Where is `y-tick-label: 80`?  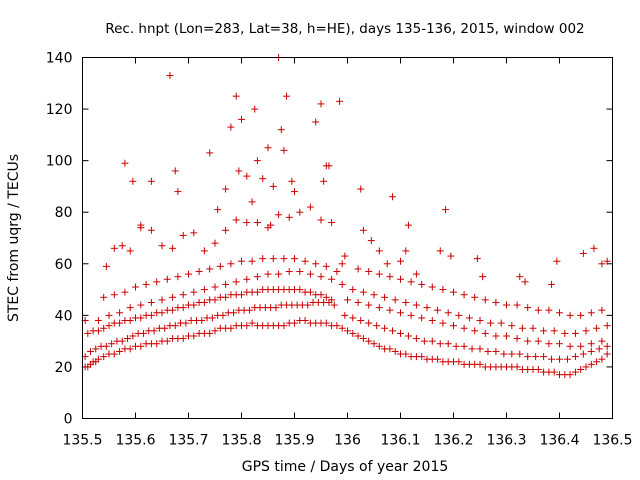
y-tick-label: 80 is located at coordinates (64, 213).